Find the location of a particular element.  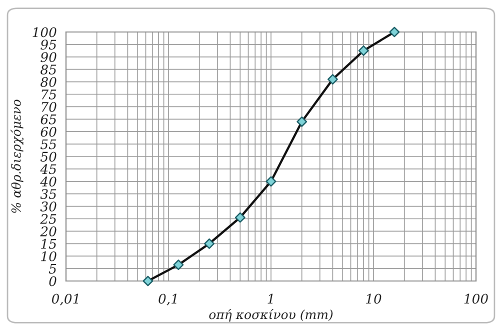

x-tick-label: 0,01 is located at coordinates (65, 300).